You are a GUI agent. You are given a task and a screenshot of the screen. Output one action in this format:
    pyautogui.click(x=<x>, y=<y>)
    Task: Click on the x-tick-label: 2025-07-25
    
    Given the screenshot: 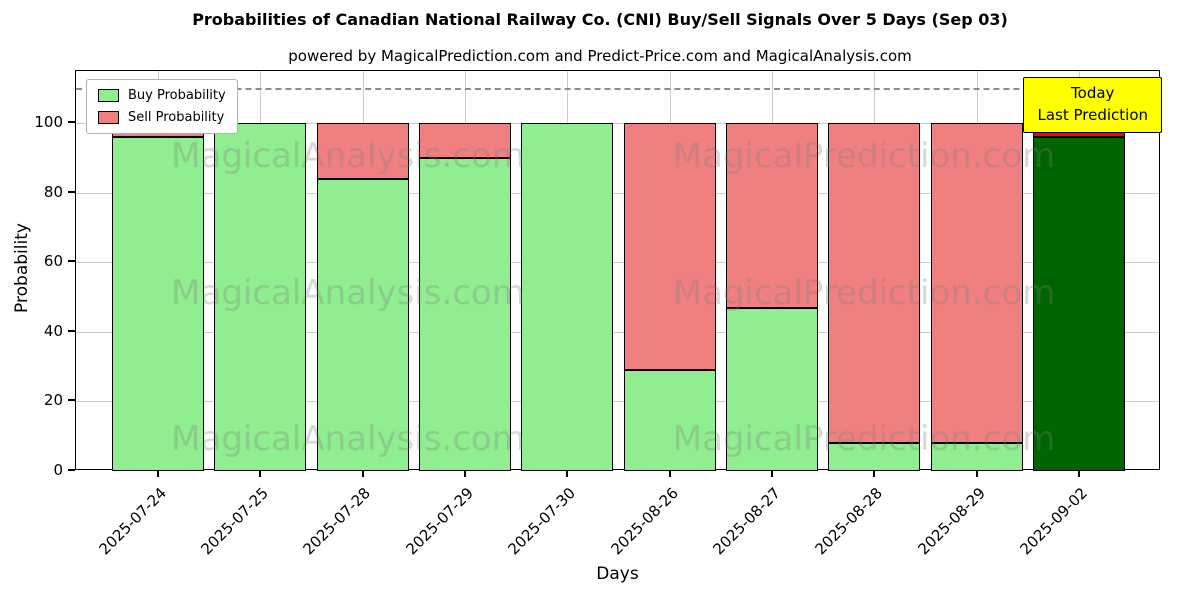 What is the action you would take?
    pyautogui.click(x=234, y=521)
    